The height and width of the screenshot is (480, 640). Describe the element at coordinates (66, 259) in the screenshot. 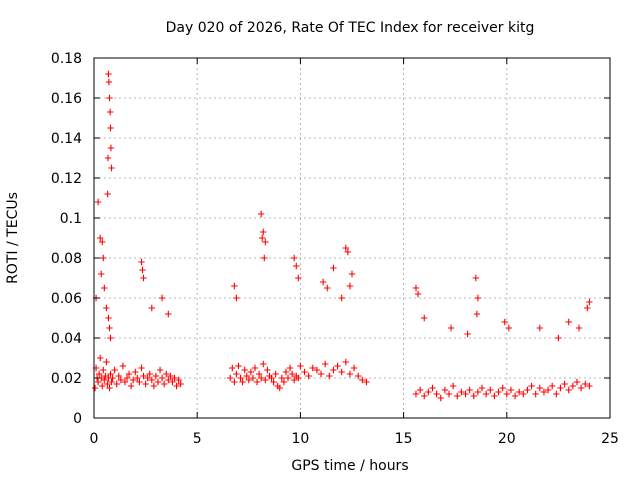

I see `y-tick-label: 0.08` at that location.